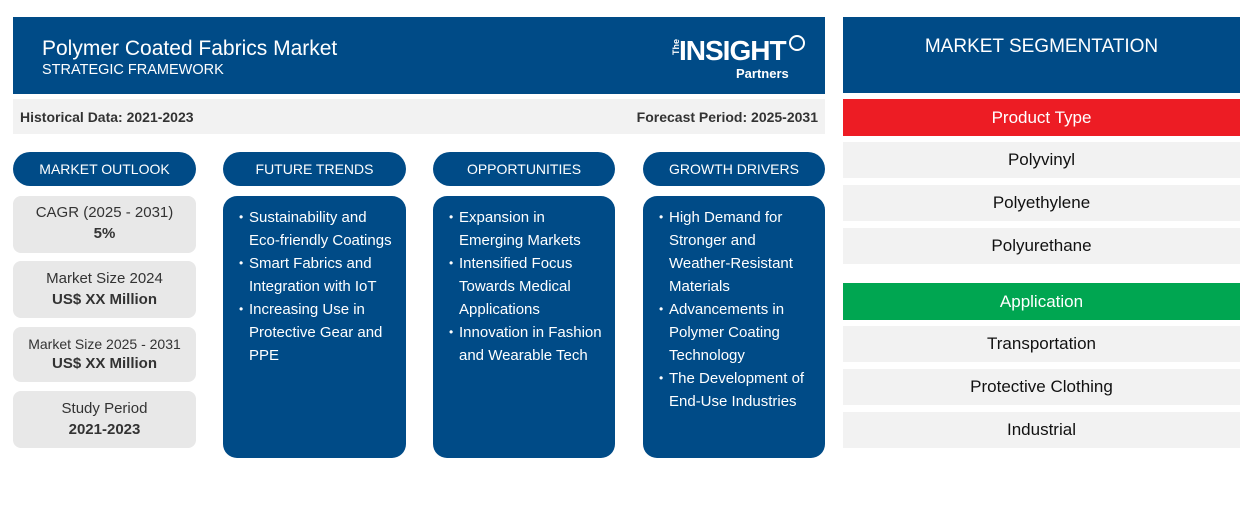  I want to click on stat-value: 5%, so click(104, 233).